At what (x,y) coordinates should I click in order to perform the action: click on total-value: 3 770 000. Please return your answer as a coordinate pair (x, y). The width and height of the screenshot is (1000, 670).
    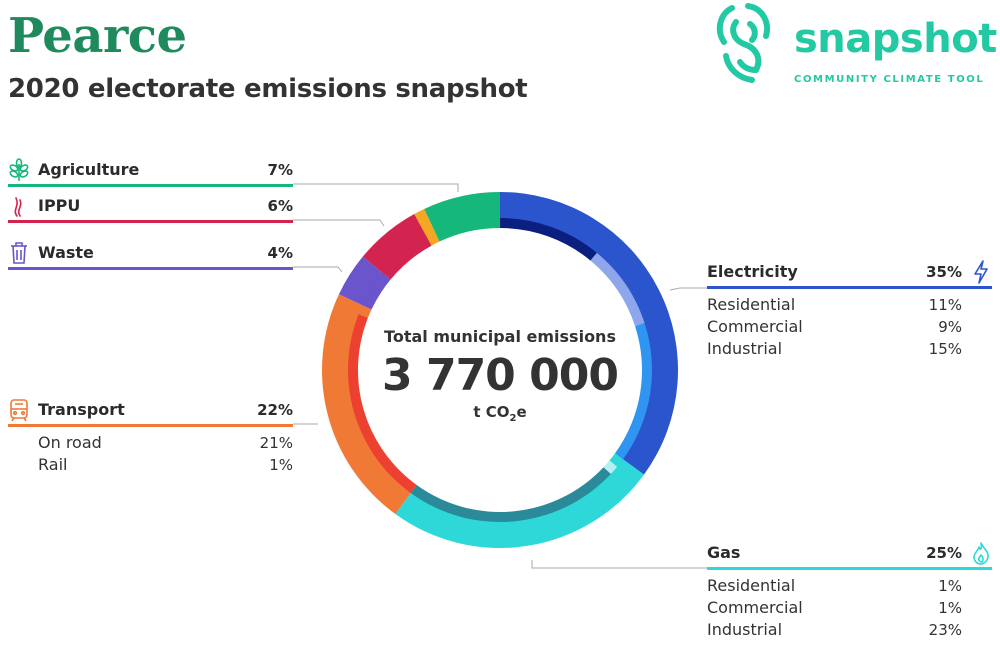
    Looking at the image, I should click on (500, 375).